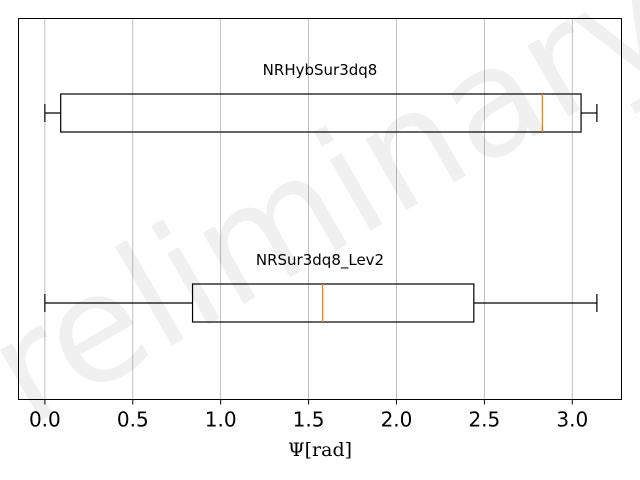 This screenshot has height=480, width=640. Describe the element at coordinates (320, 450) in the screenshot. I see `x-axis-label: Ψ[rad]` at that location.